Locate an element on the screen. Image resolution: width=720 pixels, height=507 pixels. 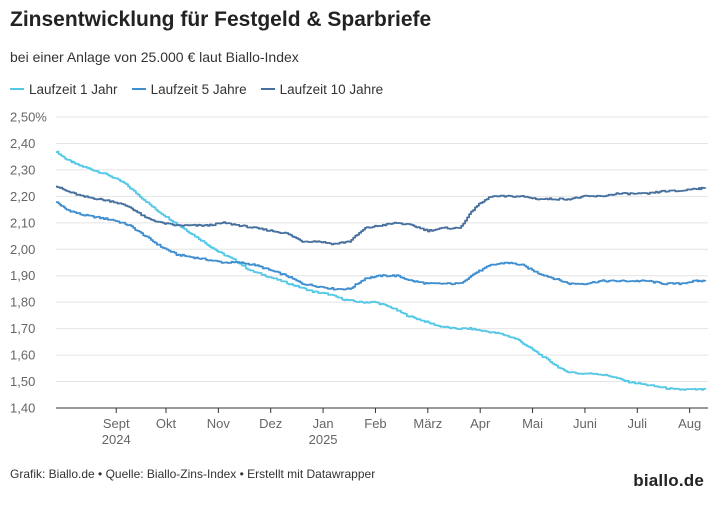
biallo-logo: biallo.de is located at coordinates (668, 480).